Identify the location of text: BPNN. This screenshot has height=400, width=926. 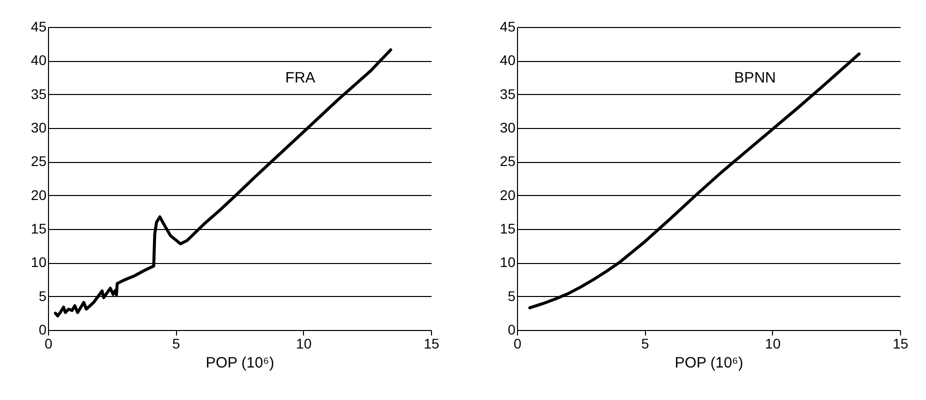
(755, 78).